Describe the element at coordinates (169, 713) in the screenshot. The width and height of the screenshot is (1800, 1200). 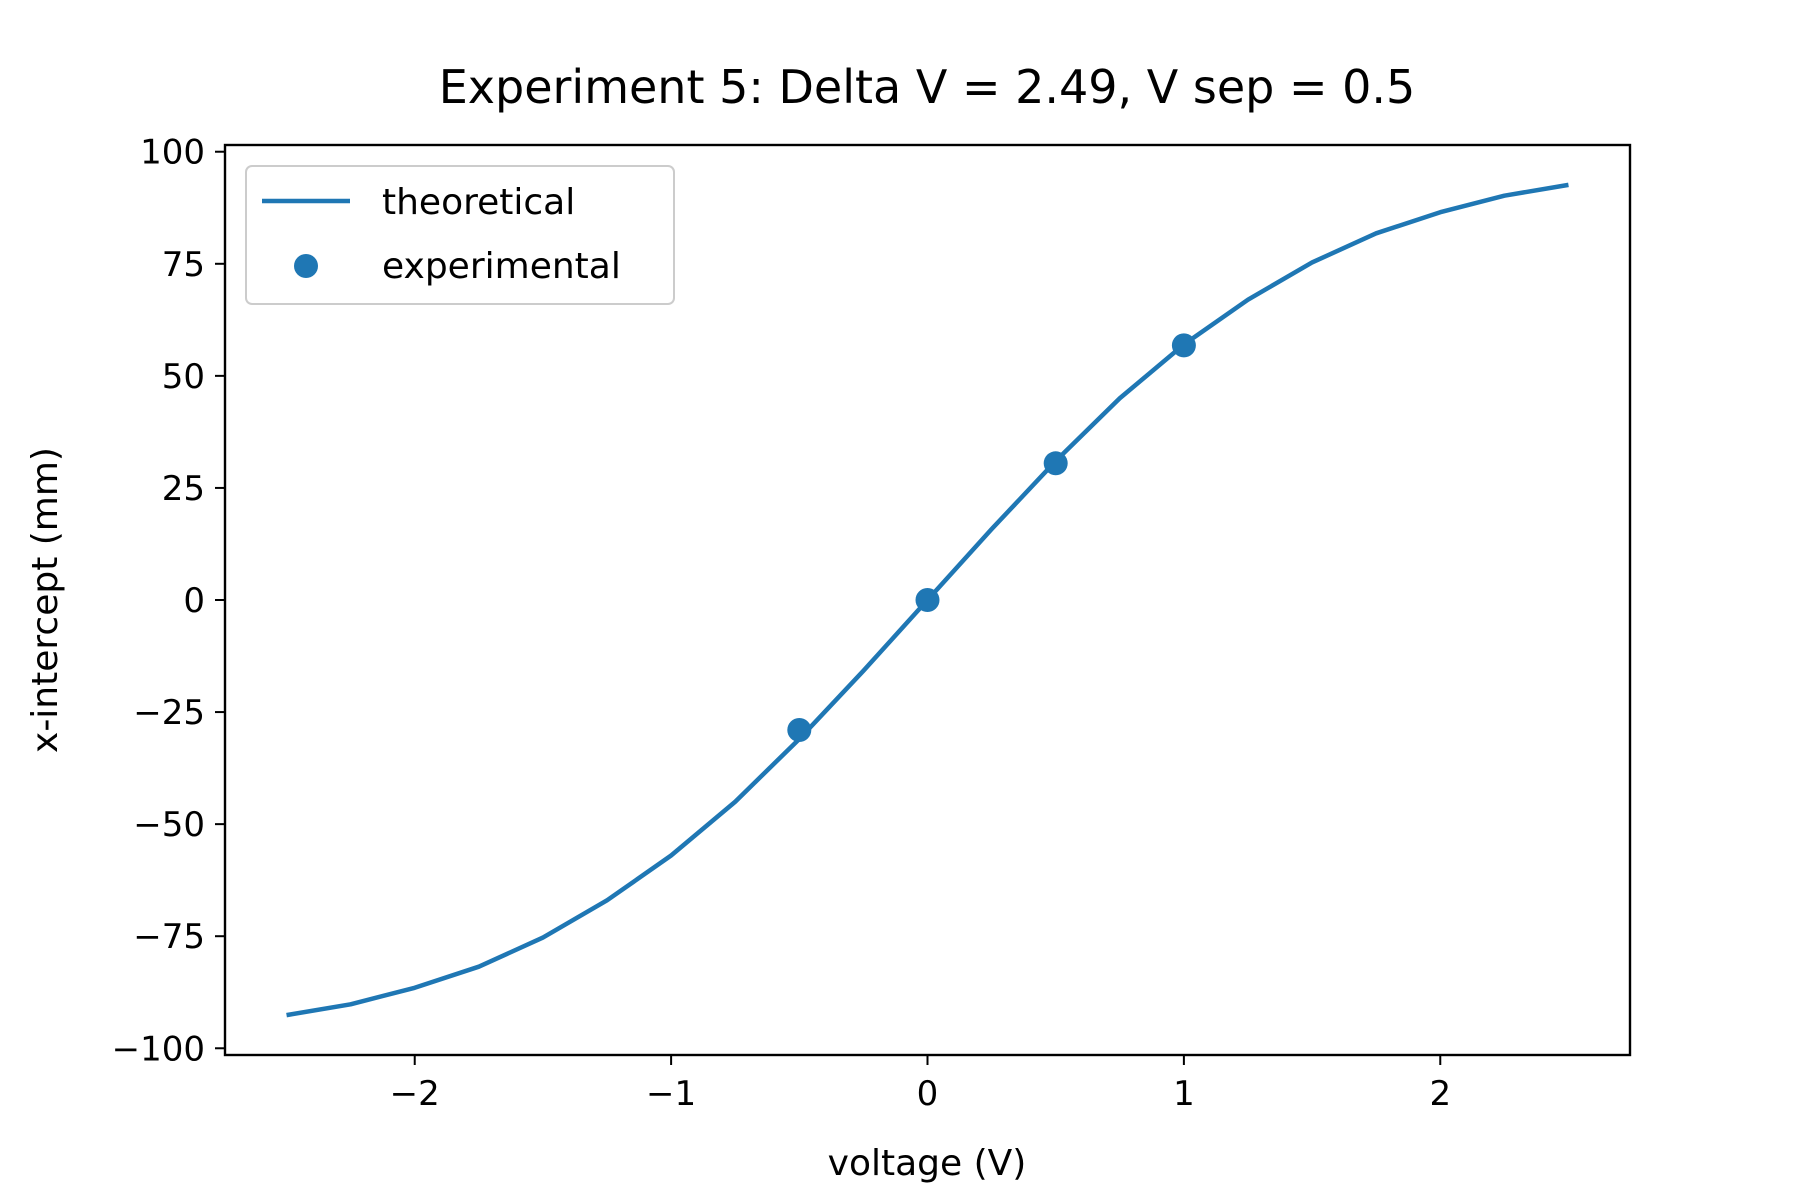
I see `y-tick-label: −25` at that location.